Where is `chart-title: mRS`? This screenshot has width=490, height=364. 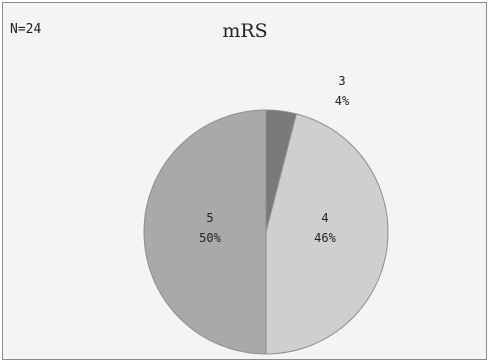 chart-title: mRS is located at coordinates (245, 31).